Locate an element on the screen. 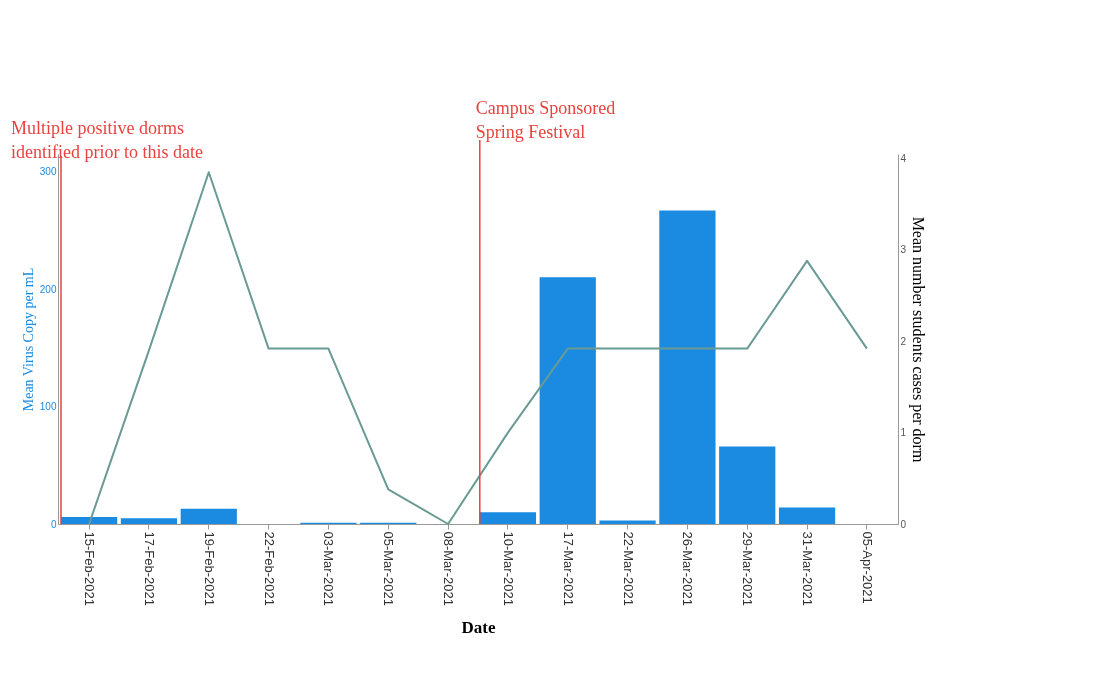  x-tick-label: 10-Mar-2021 is located at coordinates (508, 568).